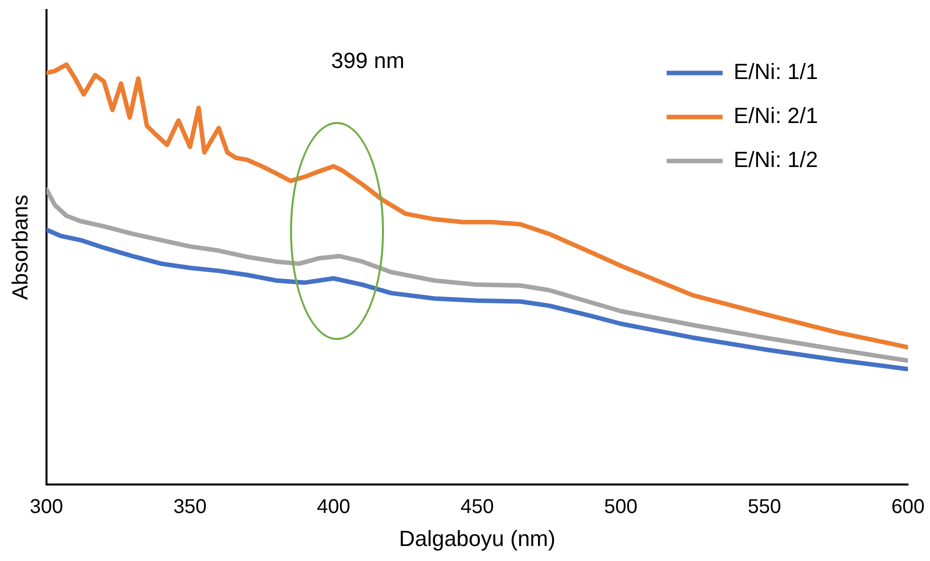 This screenshot has width=930, height=561. What do you see at coordinates (477, 507) in the screenshot?
I see `x-tick-label: 450` at bounding box center [477, 507].